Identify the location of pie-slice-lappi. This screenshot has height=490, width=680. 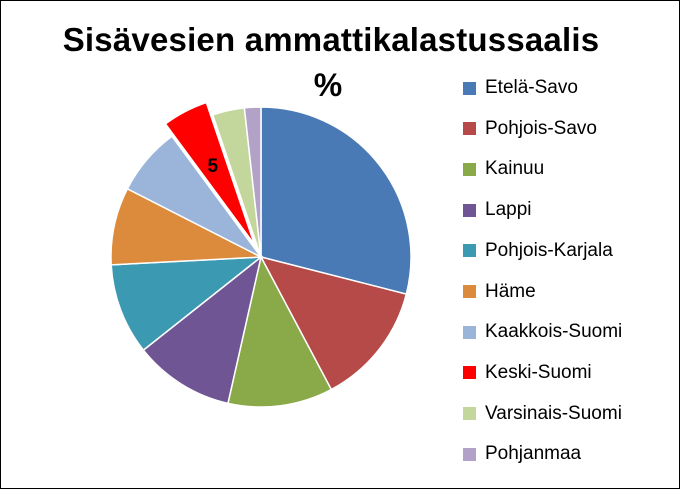
(202, 330).